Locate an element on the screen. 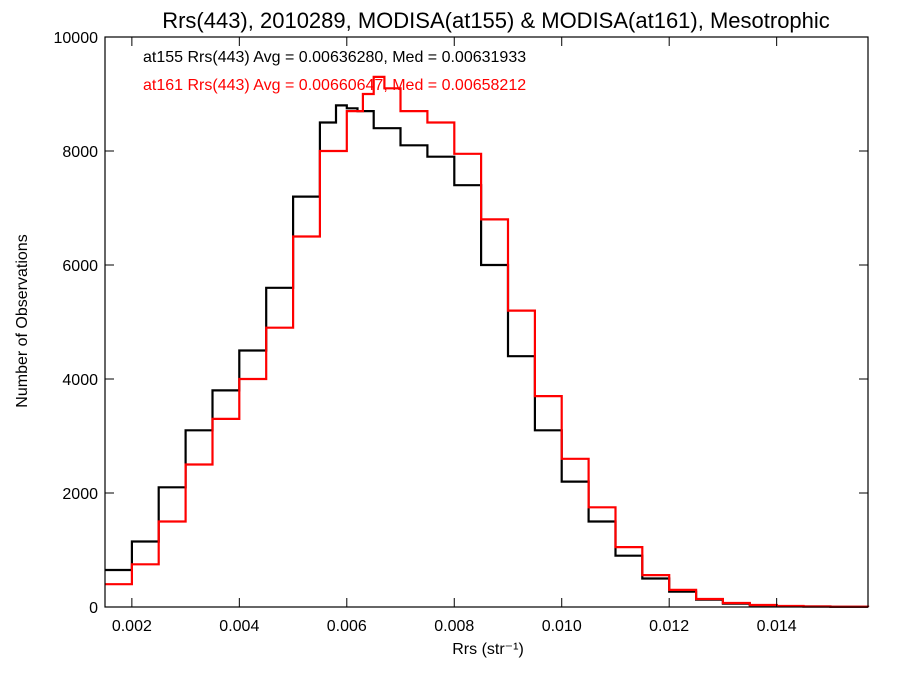  x-tick-label: 0.014 is located at coordinates (777, 626).